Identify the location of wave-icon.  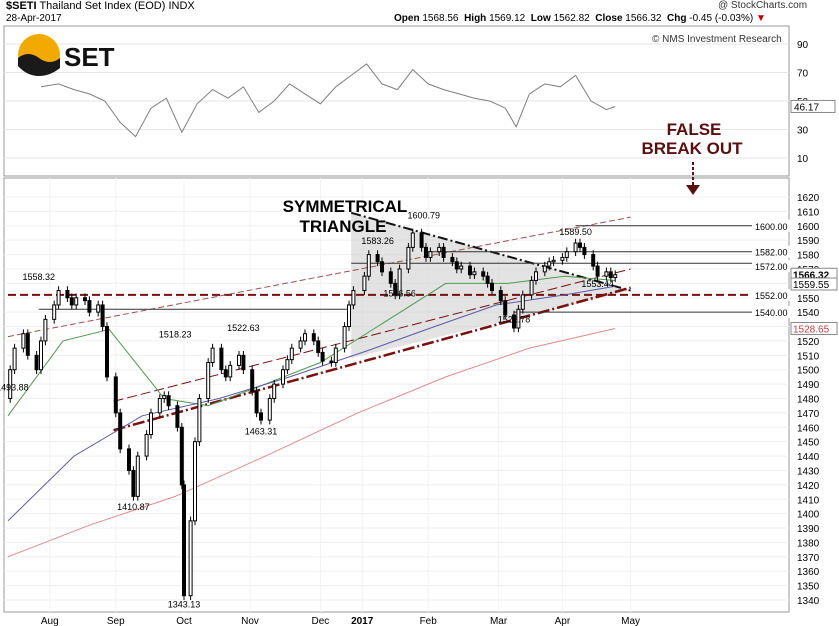
(39, 65).